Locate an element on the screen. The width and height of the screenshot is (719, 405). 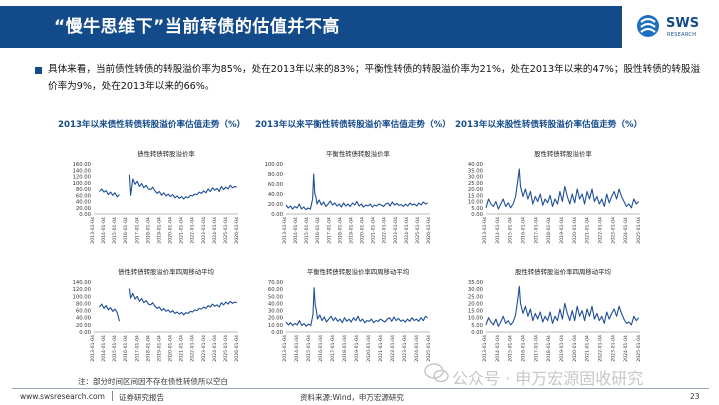
y-tick-label: 50.00 is located at coordinates (276, 297).